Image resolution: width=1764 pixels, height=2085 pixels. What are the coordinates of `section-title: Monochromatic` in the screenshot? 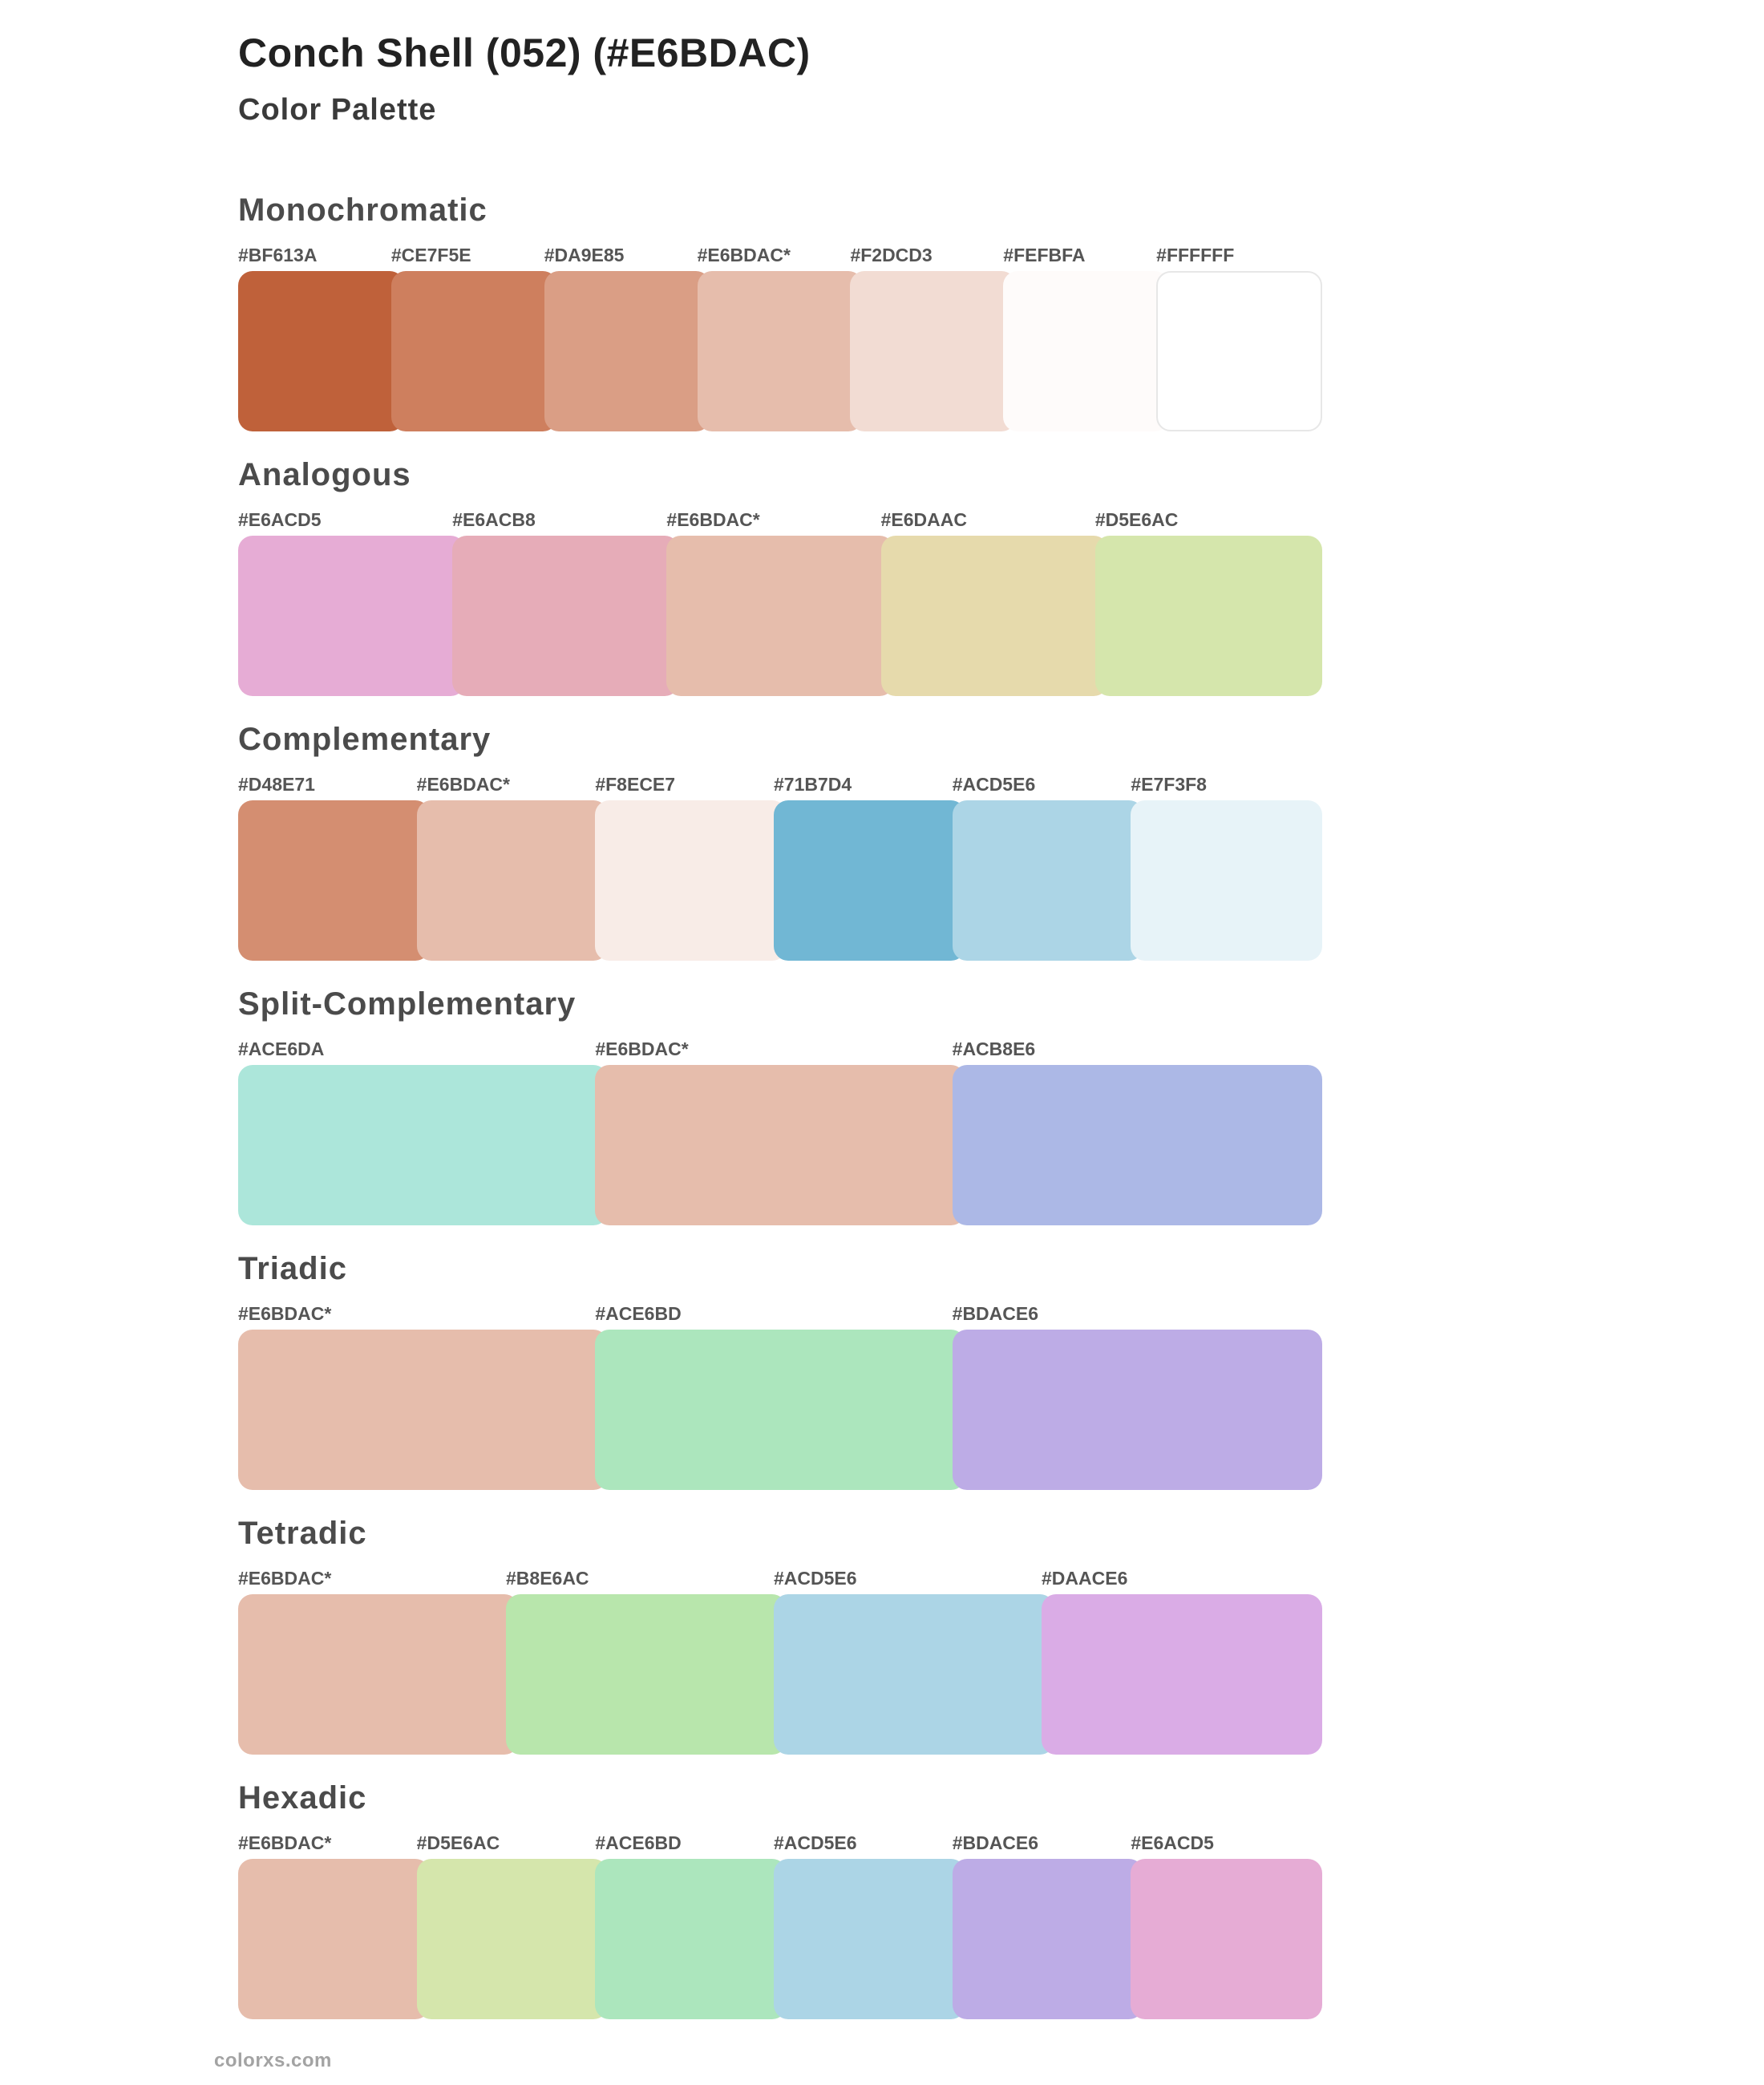 It's located at (363, 210).